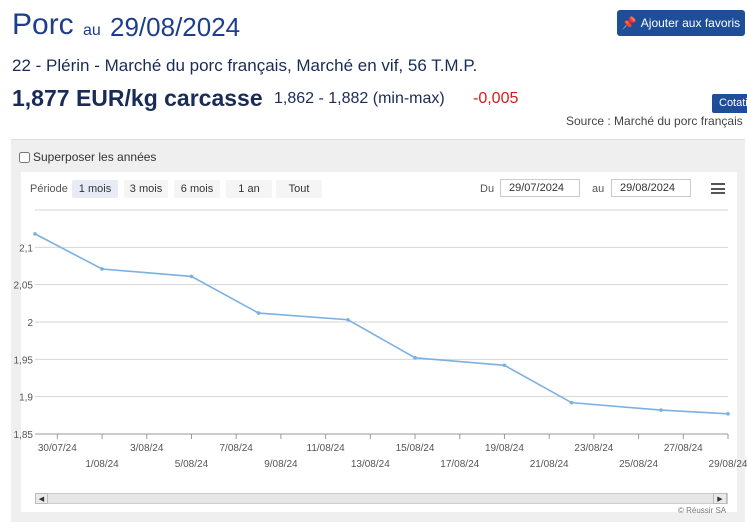 Image resolution: width=747 pixels, height=522 pixels. Describe the element at coordinates (381, 498) in the screenshot. I see `chart-scrollbar` at that location.